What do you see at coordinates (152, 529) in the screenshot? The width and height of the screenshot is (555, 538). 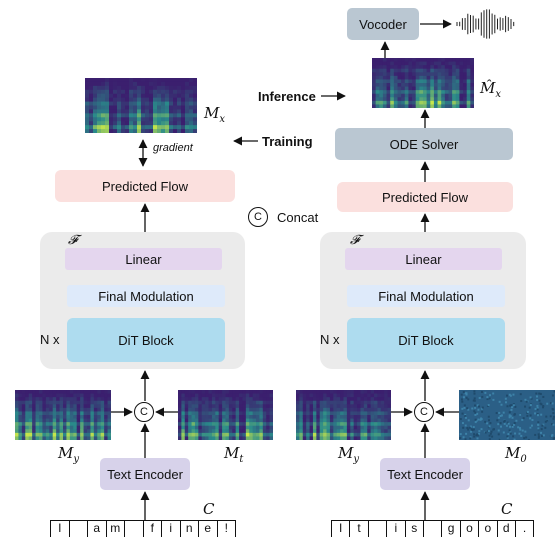 I see `token-cell: f` at bounding box center [152, 529].